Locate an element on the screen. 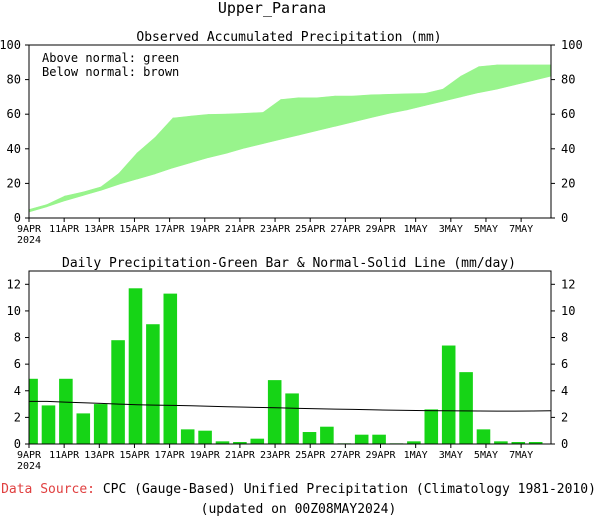 This screenshot has height=518, width=597. accum-ytick-label-right: 80 is located at coordinates (568, 80).